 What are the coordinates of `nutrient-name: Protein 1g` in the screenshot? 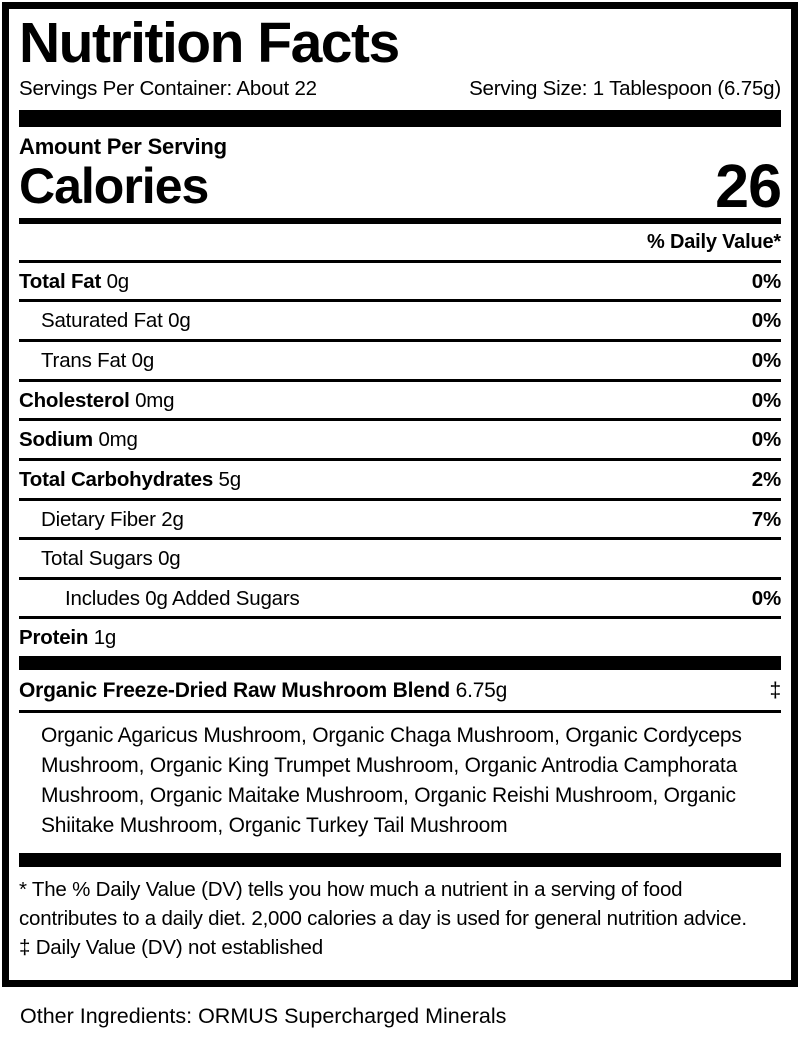 It's located at (68, 638).